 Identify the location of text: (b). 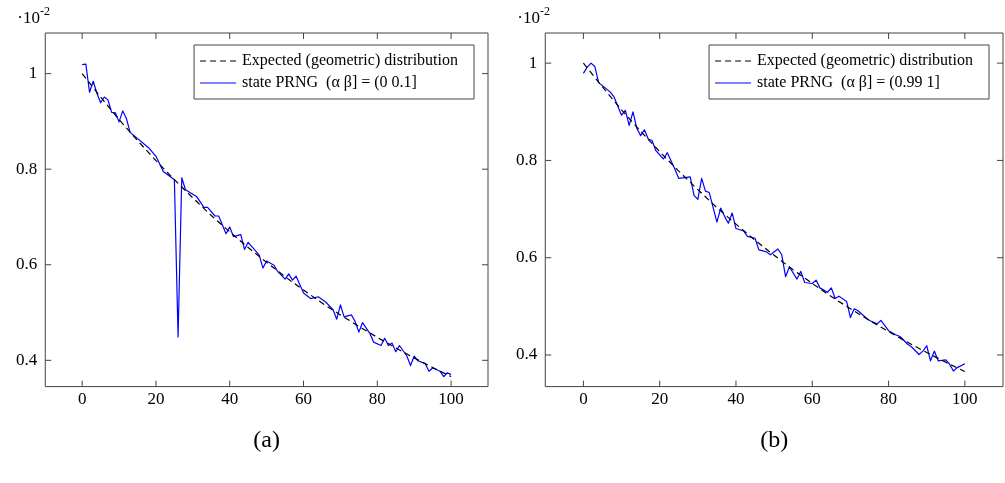
(774, 438).